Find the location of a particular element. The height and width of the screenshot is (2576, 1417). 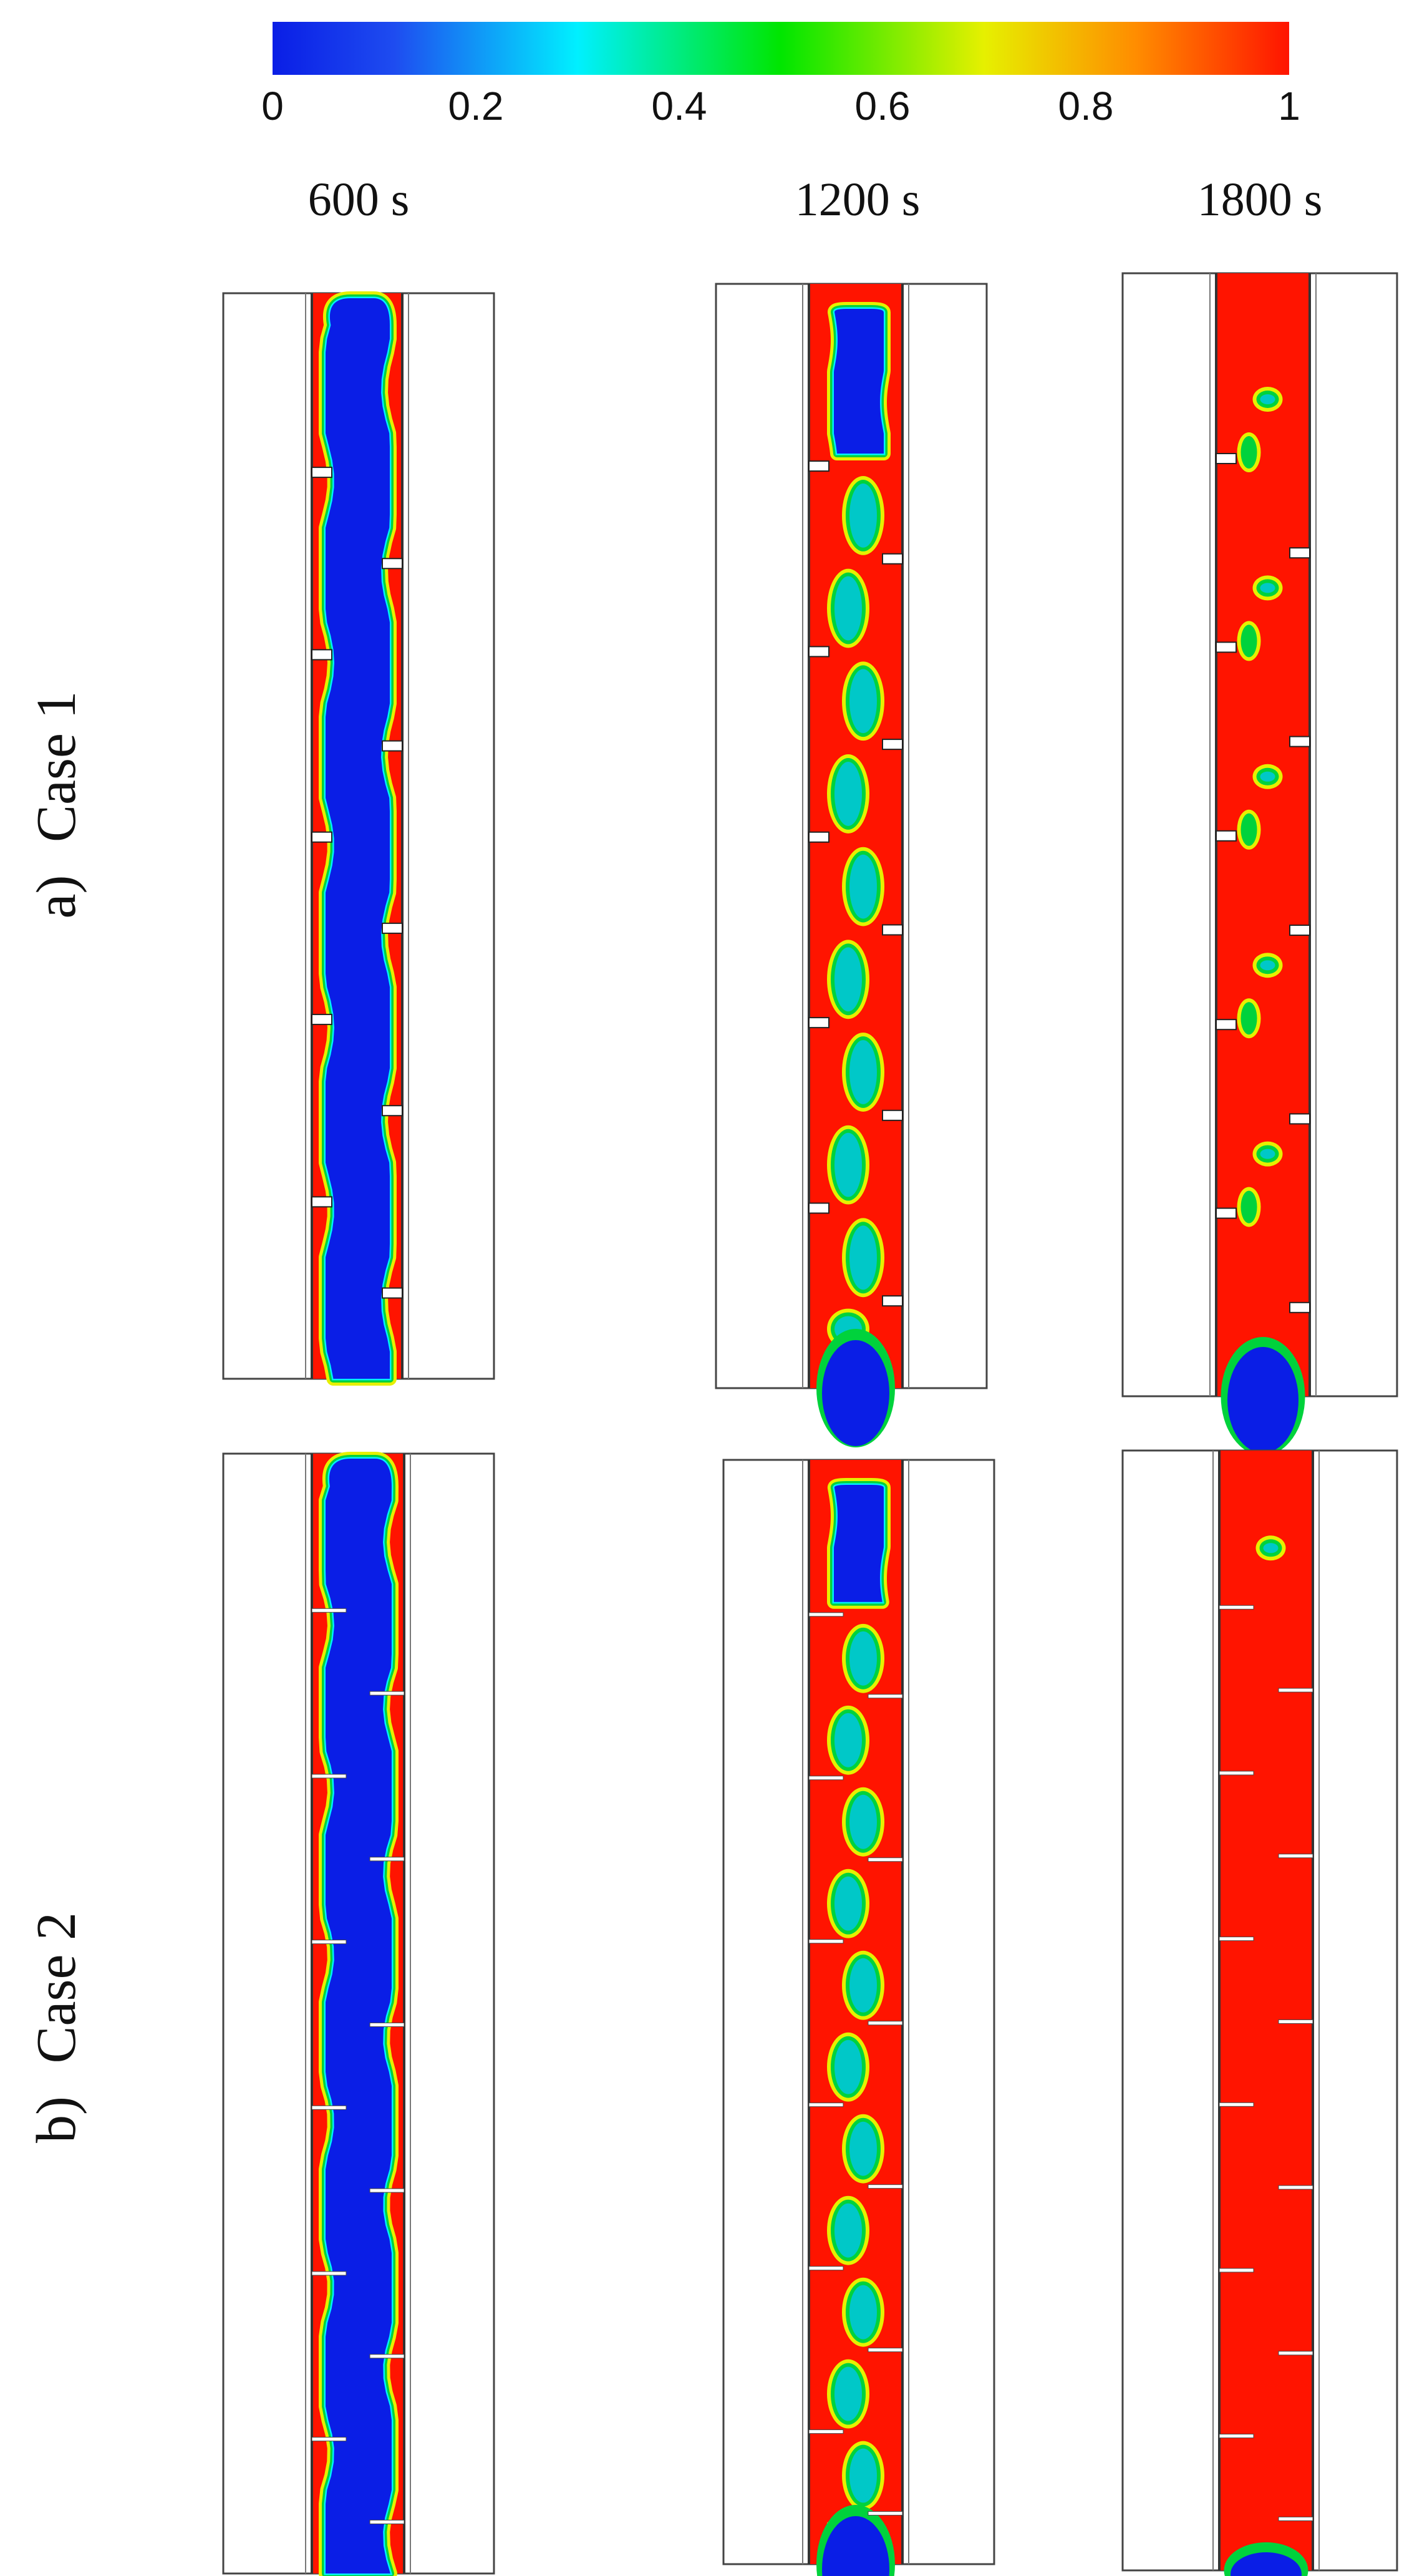

row-label-case-1: a) Case 1 is located at coordinates (57, 805).